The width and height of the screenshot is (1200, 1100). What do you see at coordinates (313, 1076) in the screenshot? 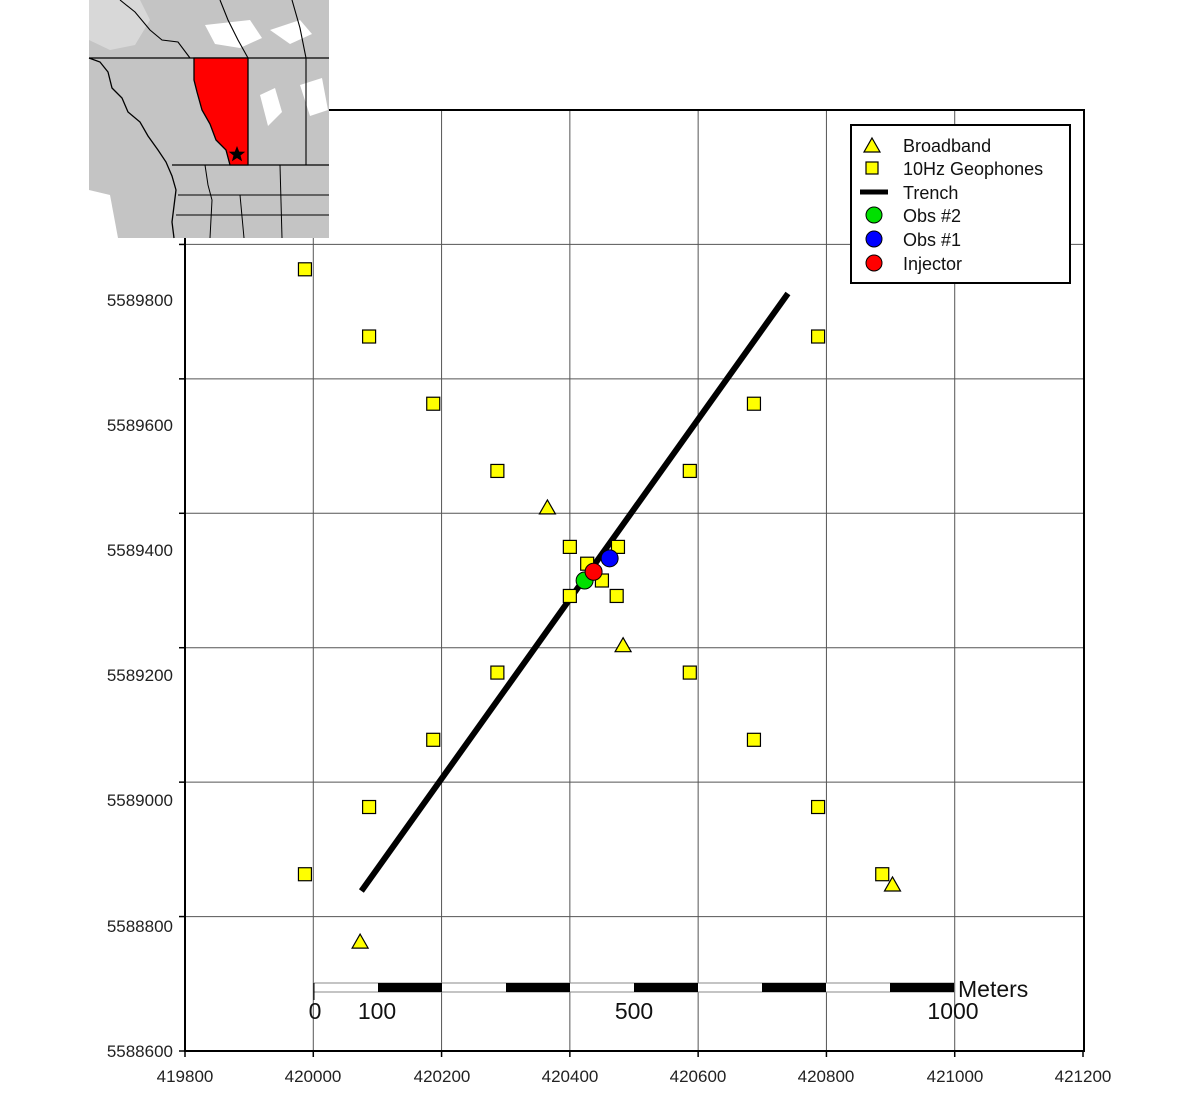
I see `x-tick-label: 420000` at bounding box center [313, 1076].